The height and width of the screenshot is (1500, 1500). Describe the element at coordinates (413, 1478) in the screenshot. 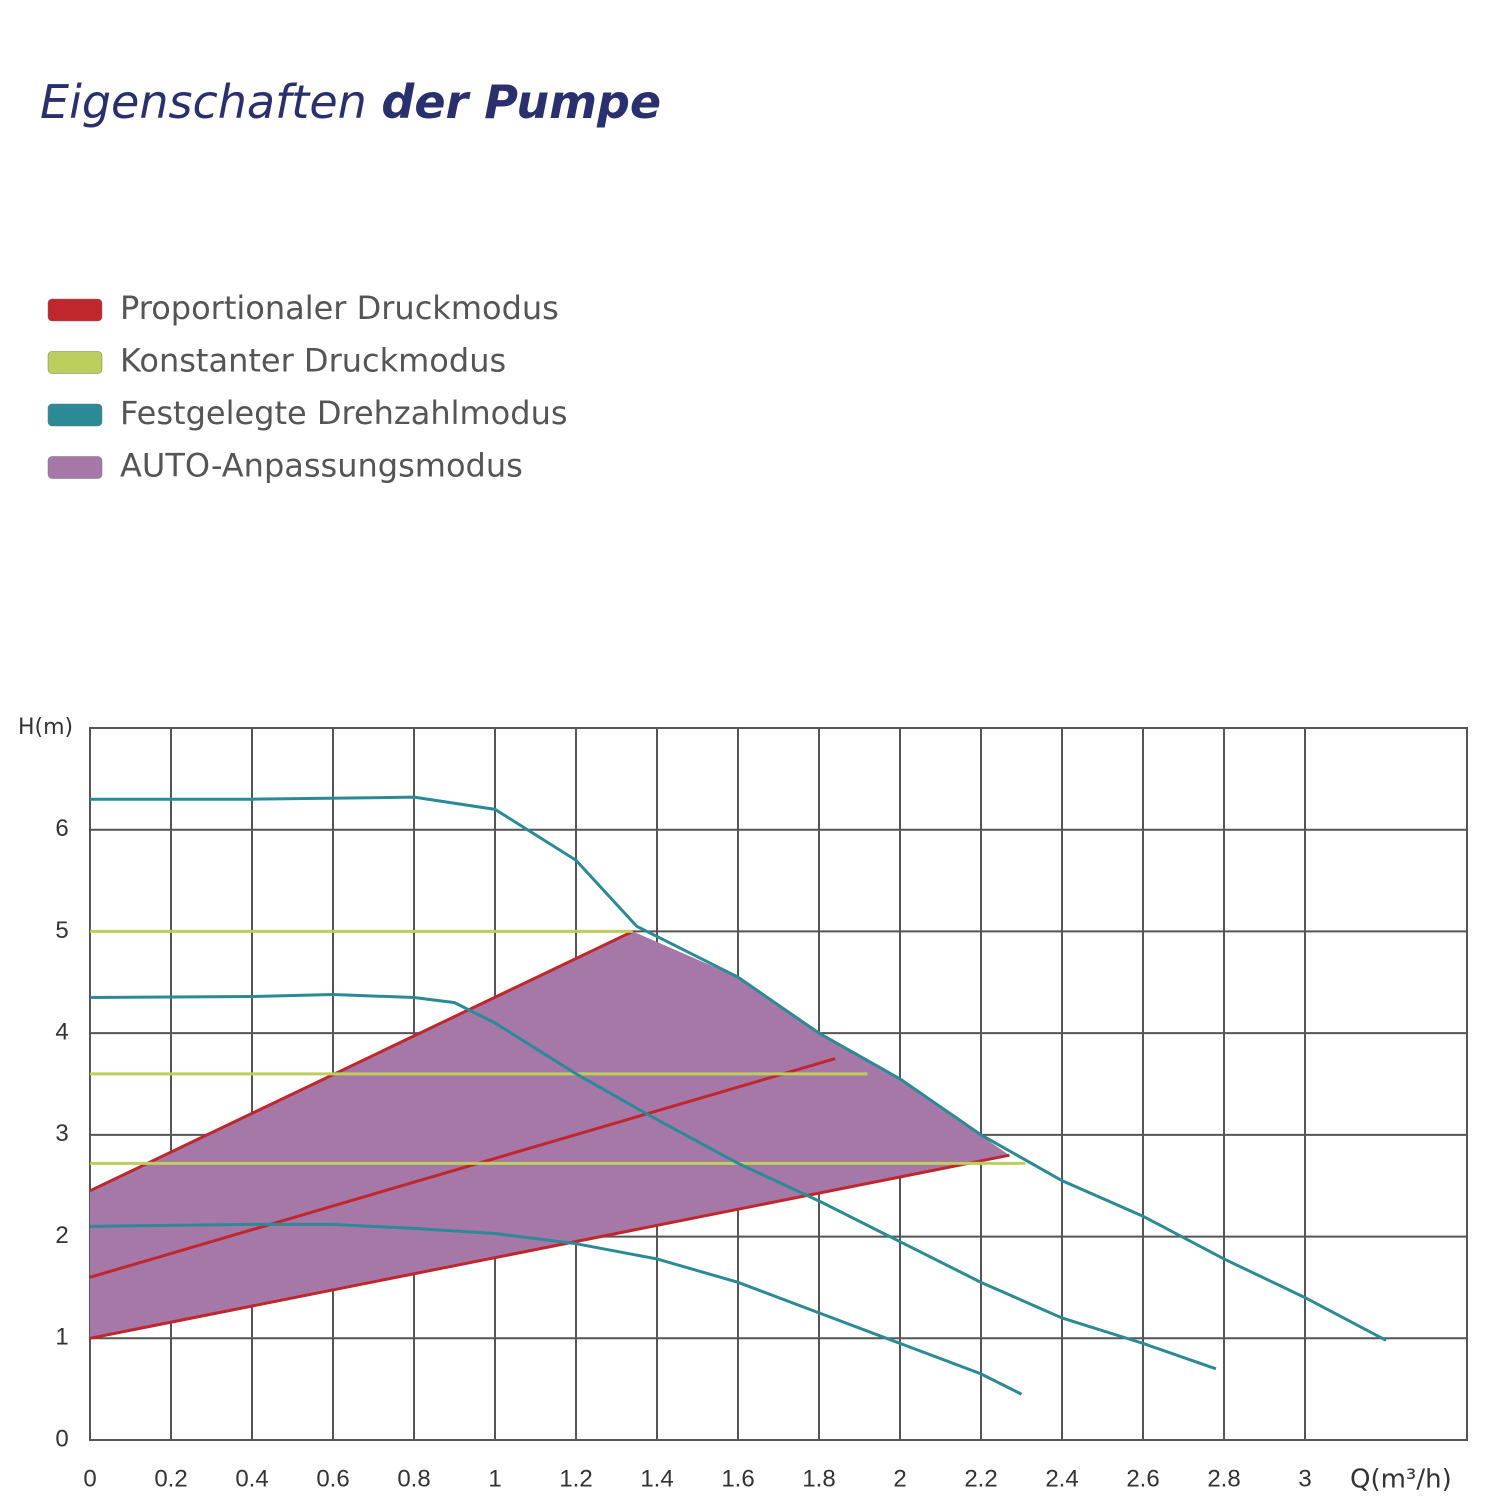

I see `x-tick-label: 0.8` at that location.